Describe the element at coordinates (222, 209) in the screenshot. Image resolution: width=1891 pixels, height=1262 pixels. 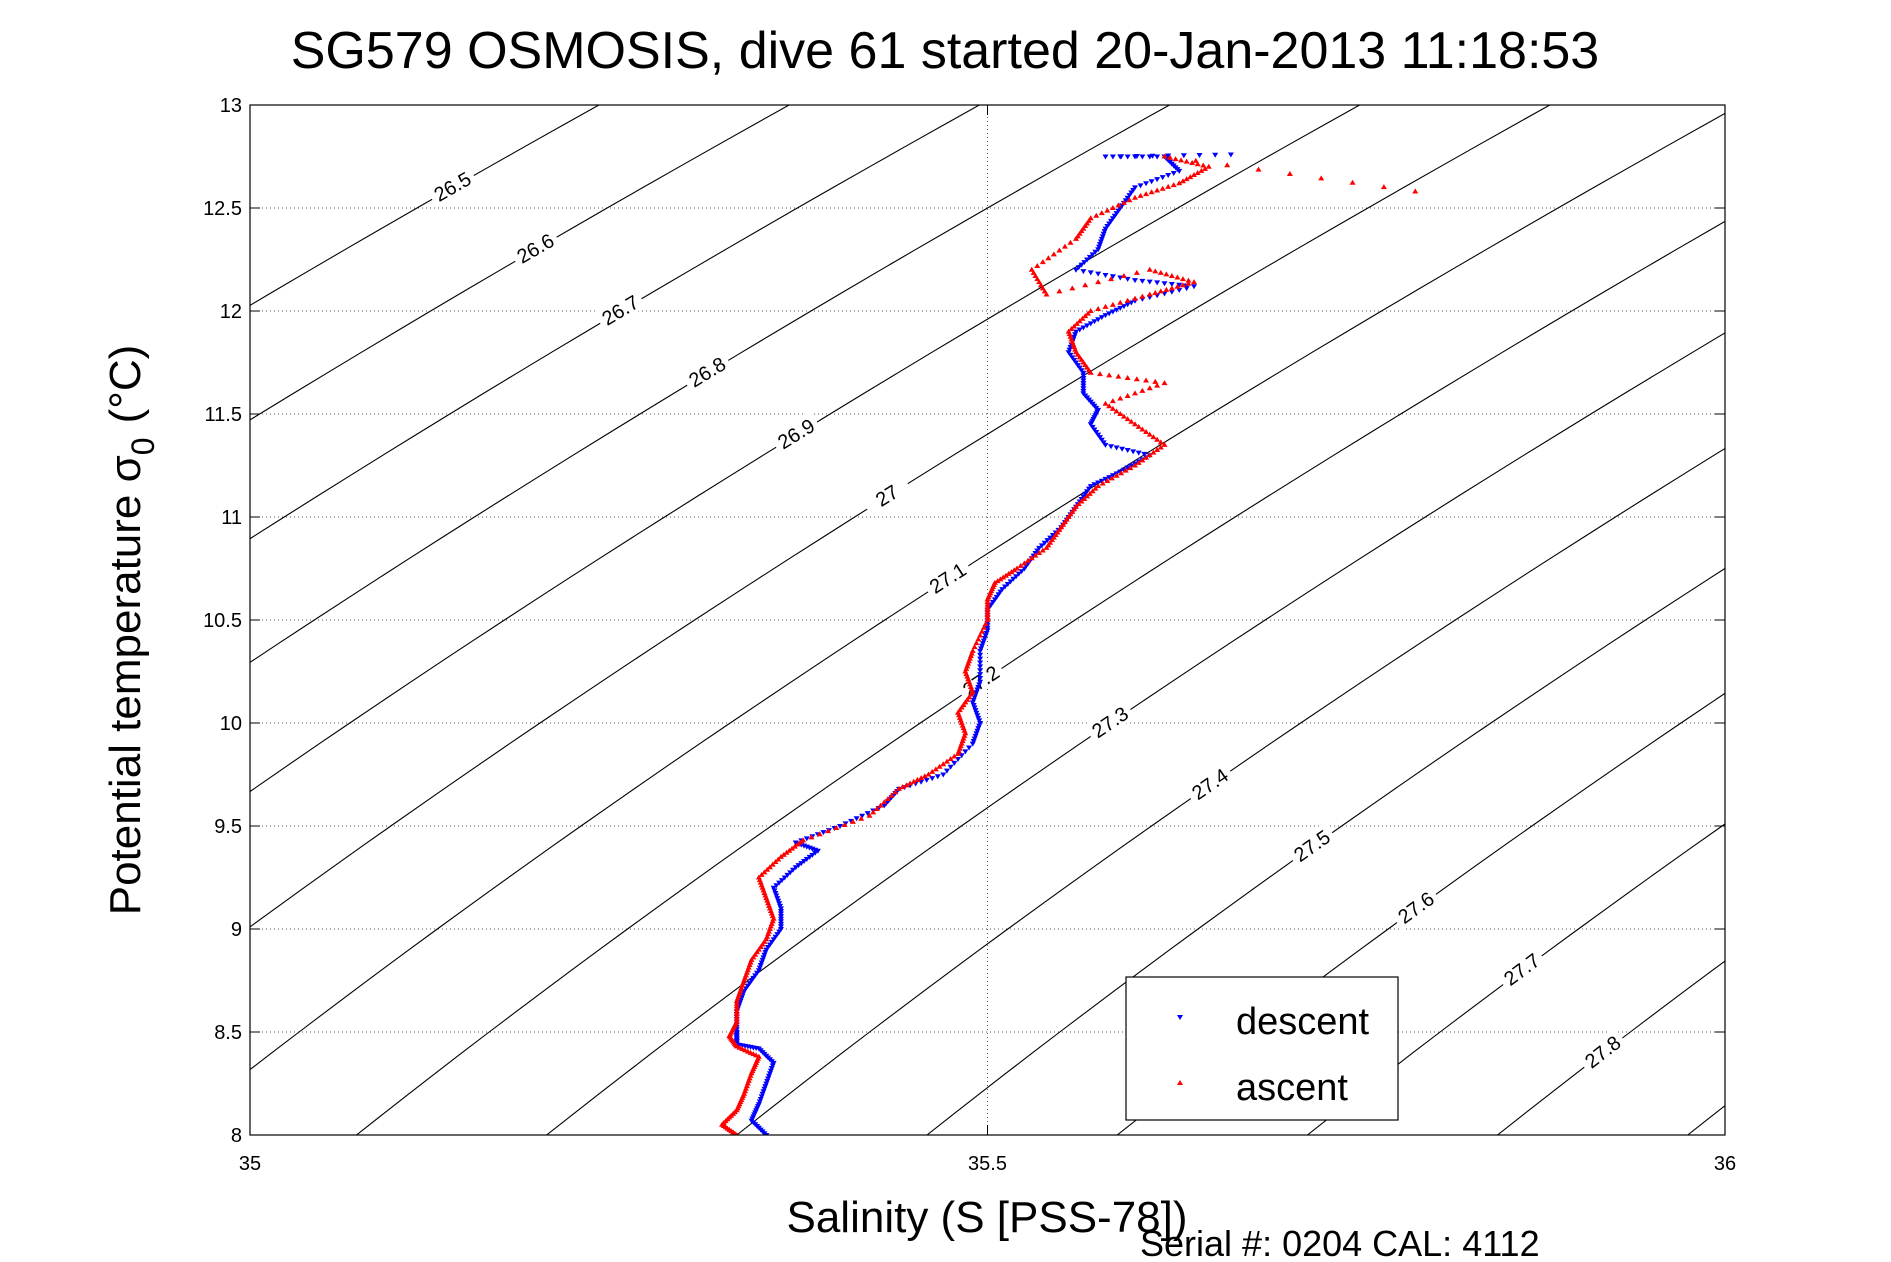
I see `y-tick-label: 12.5` at that location.